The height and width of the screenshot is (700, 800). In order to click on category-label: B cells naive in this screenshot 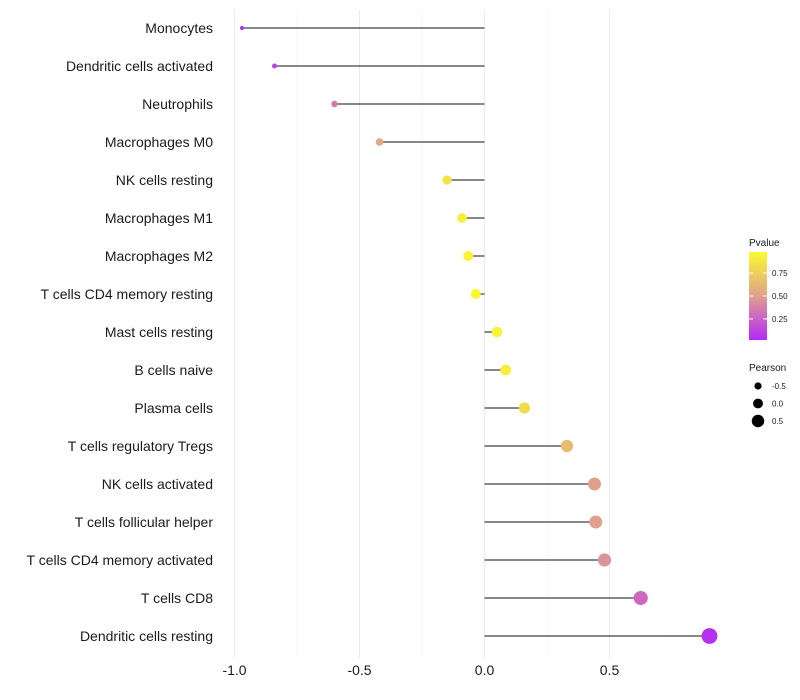, I will do `click(173, 370)`.